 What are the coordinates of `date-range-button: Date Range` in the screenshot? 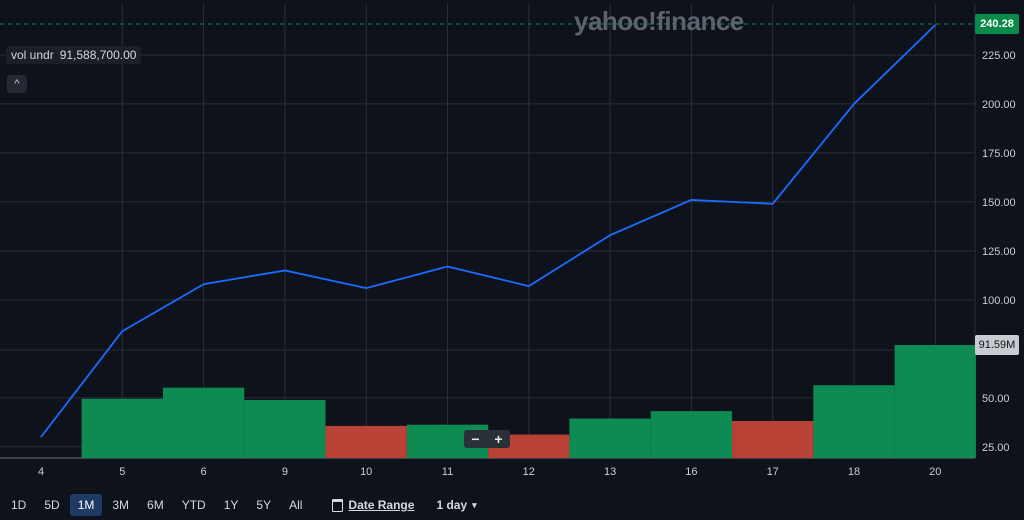 It's located at (373, 505).